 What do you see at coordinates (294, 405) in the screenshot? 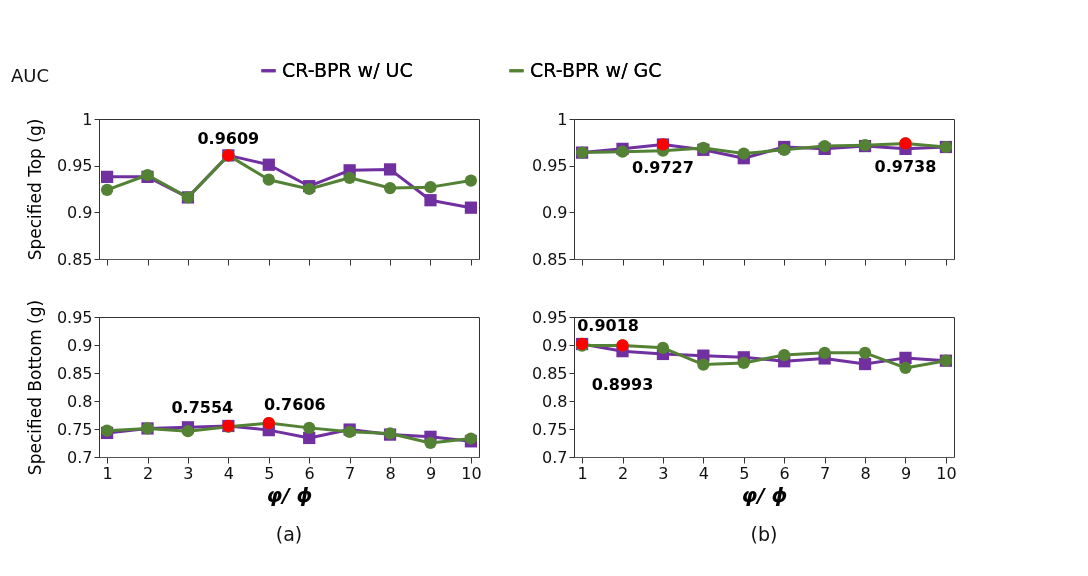
I see `annotation: 0.7606` at bounding box center [294, 405].